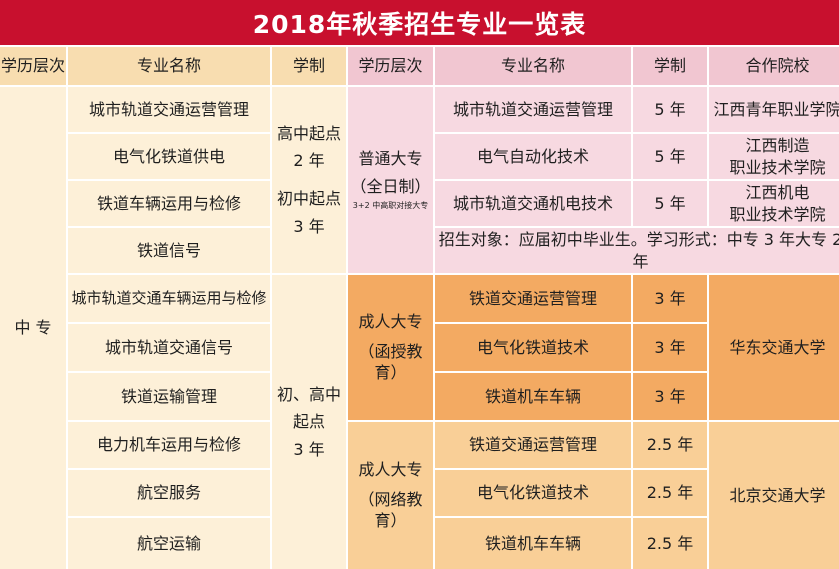 The image size is (839, 569). Describe the element at coordinates (390, 206) in the screenshot. I see `level-note: 3+2 中高职对接大专` at that location.